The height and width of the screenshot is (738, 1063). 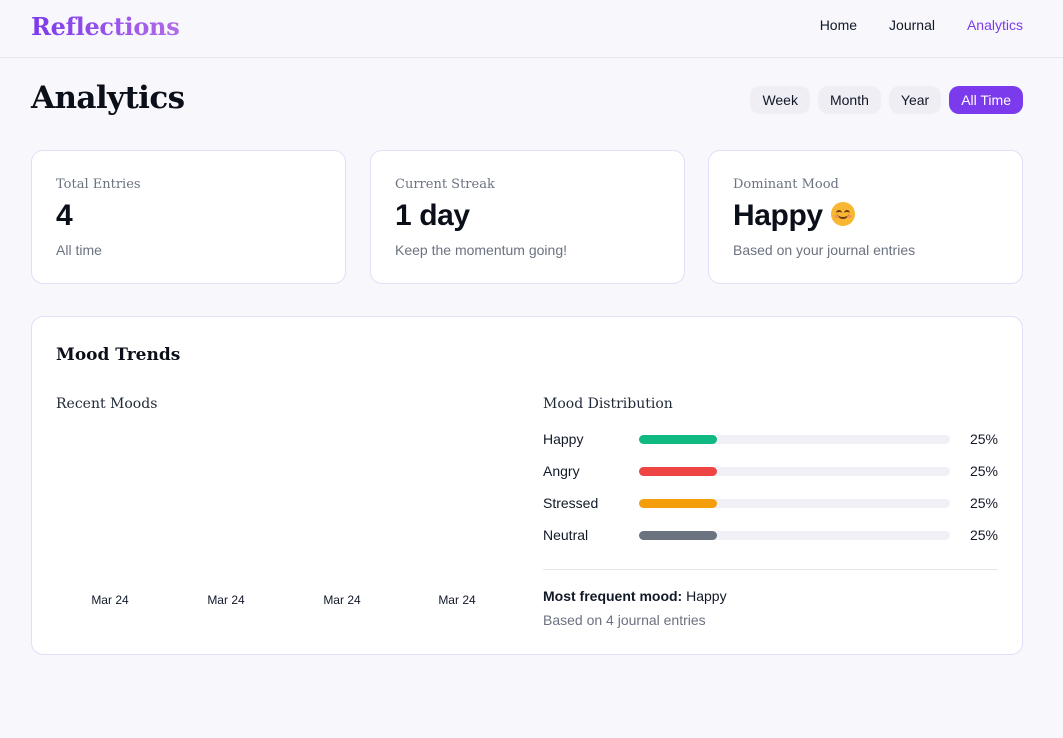 What do you see at coordinates (912, 25) in the screenshot?
I see `nav-journal: Journal` at bounding box center [912, 25].